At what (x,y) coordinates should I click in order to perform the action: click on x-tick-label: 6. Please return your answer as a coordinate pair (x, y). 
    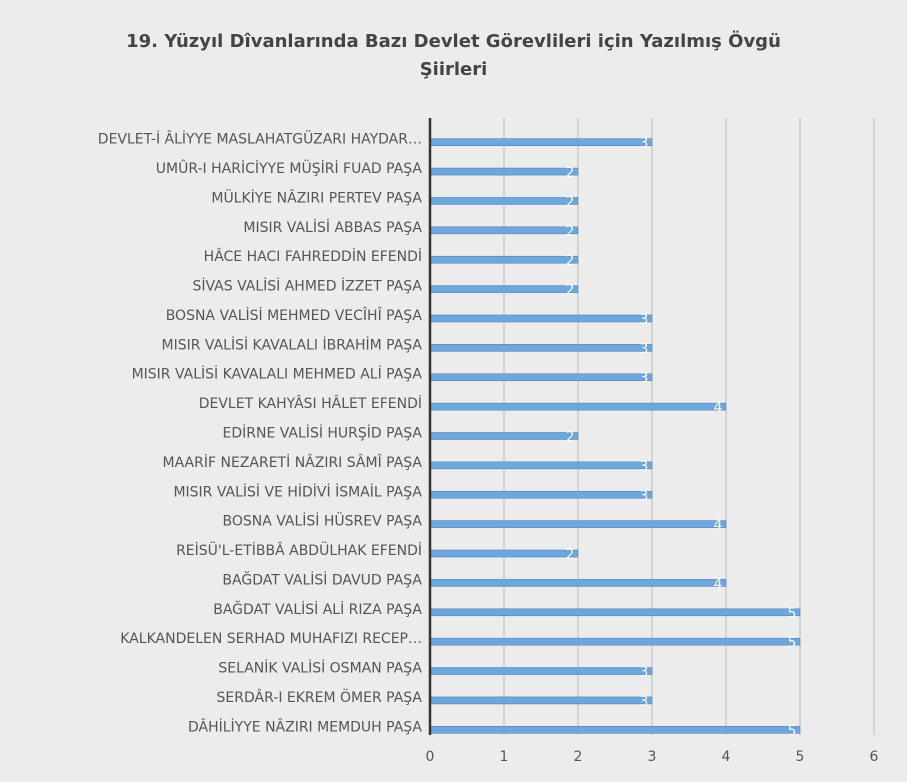
    Looking at the image, I should click on (874, 757).